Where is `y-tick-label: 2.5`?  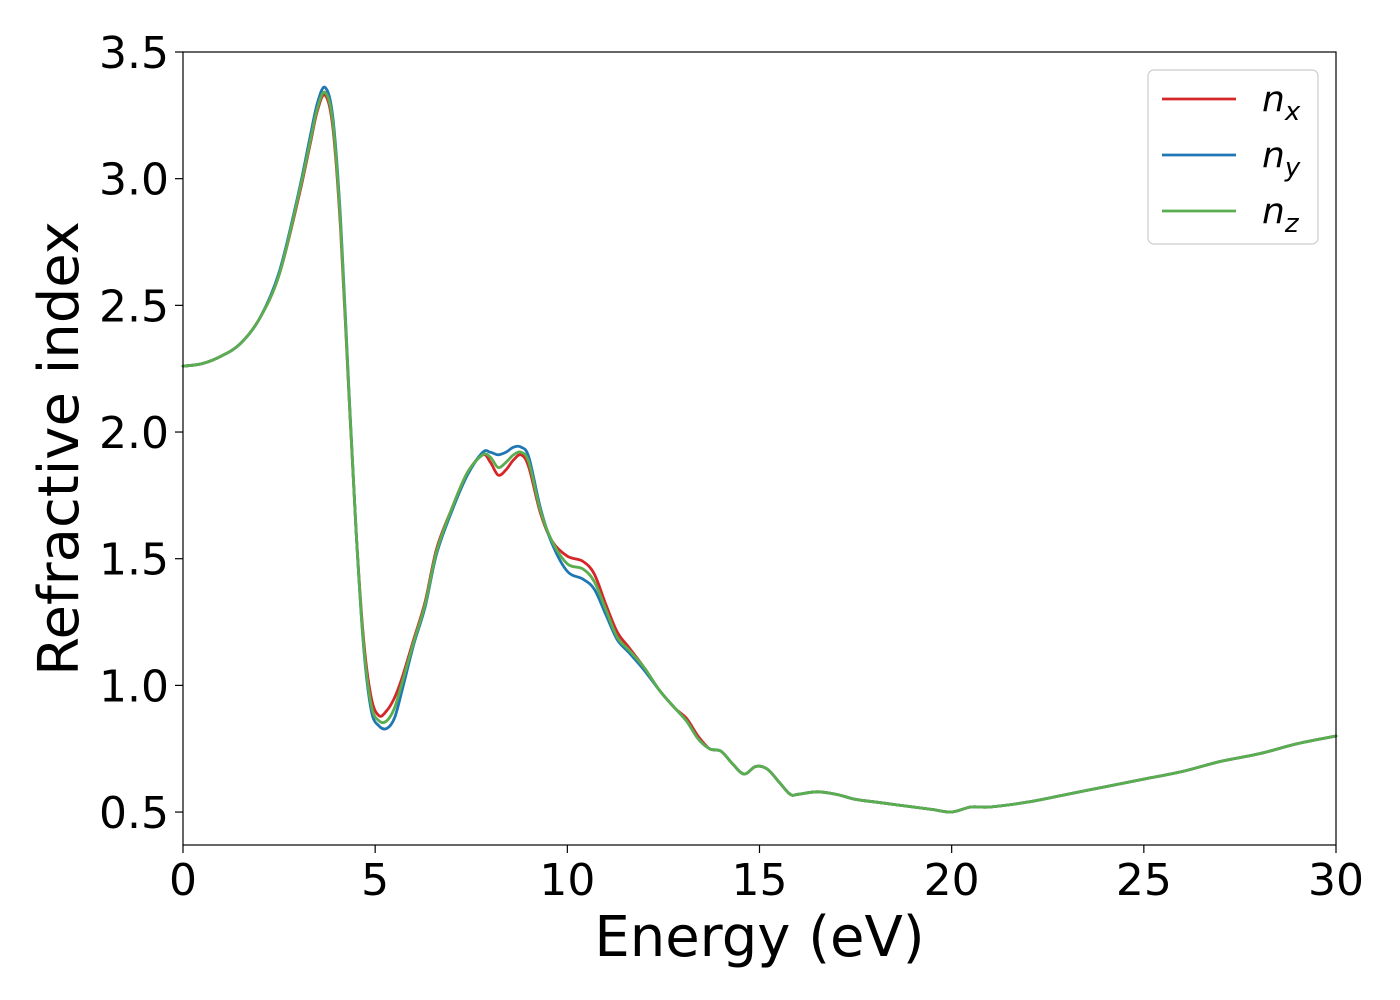
y-tick-label: 2.5 is located at coordinates (134, 306).